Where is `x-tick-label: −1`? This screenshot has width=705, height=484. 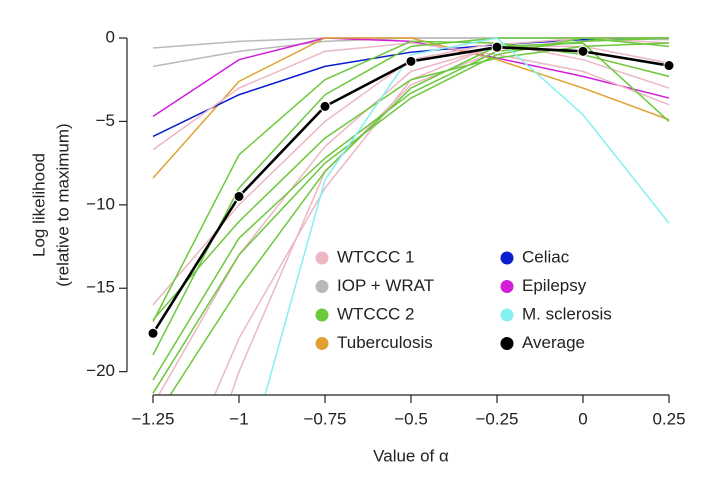
x-tick-label: −1 is located at coordinates (238, 418).